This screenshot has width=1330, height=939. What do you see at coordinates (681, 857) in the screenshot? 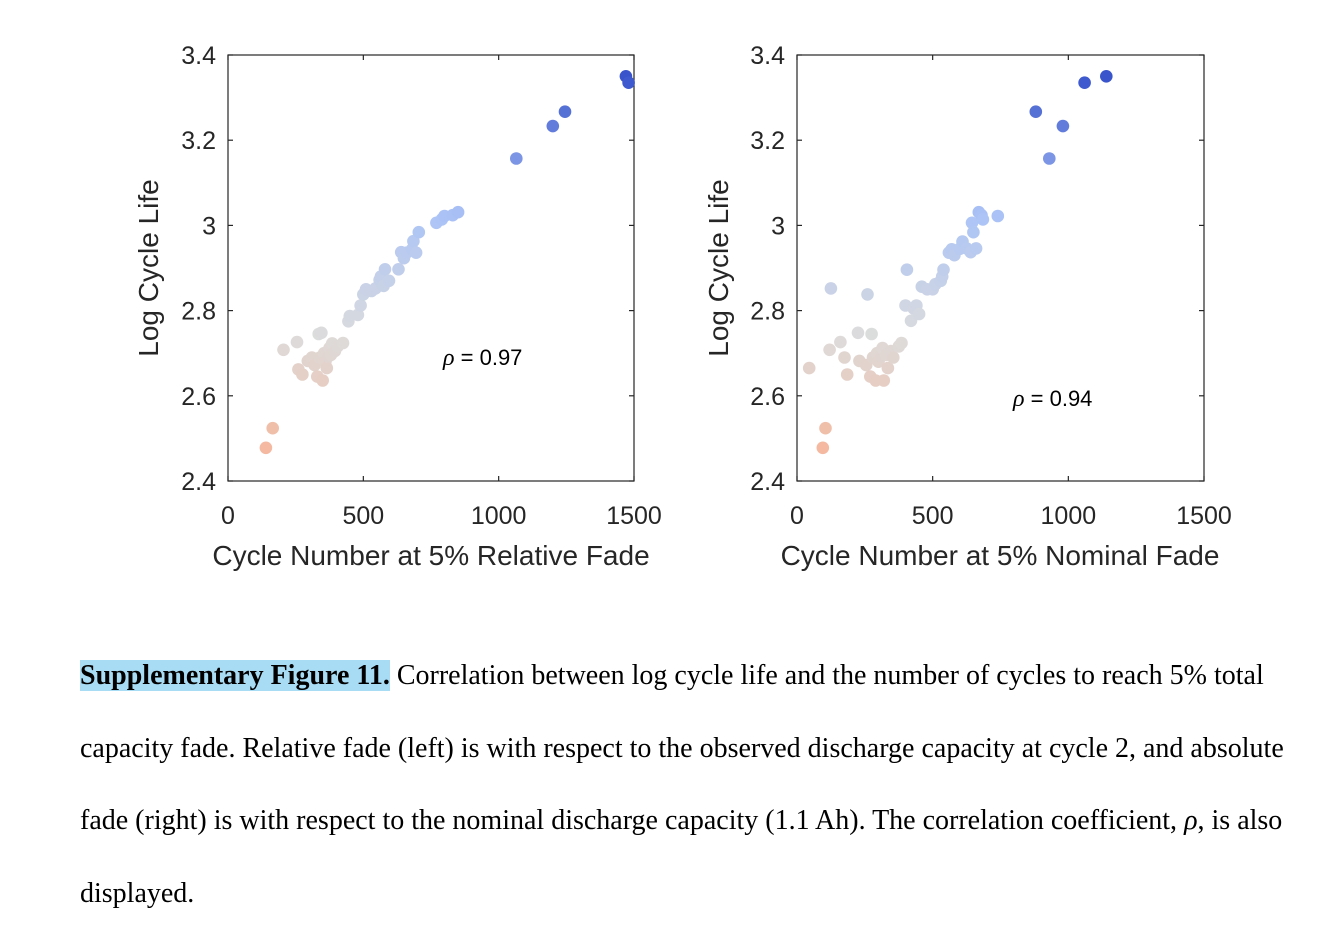
I see `caption-text-end: , is also displayed.` at bounding box center [681, 857].